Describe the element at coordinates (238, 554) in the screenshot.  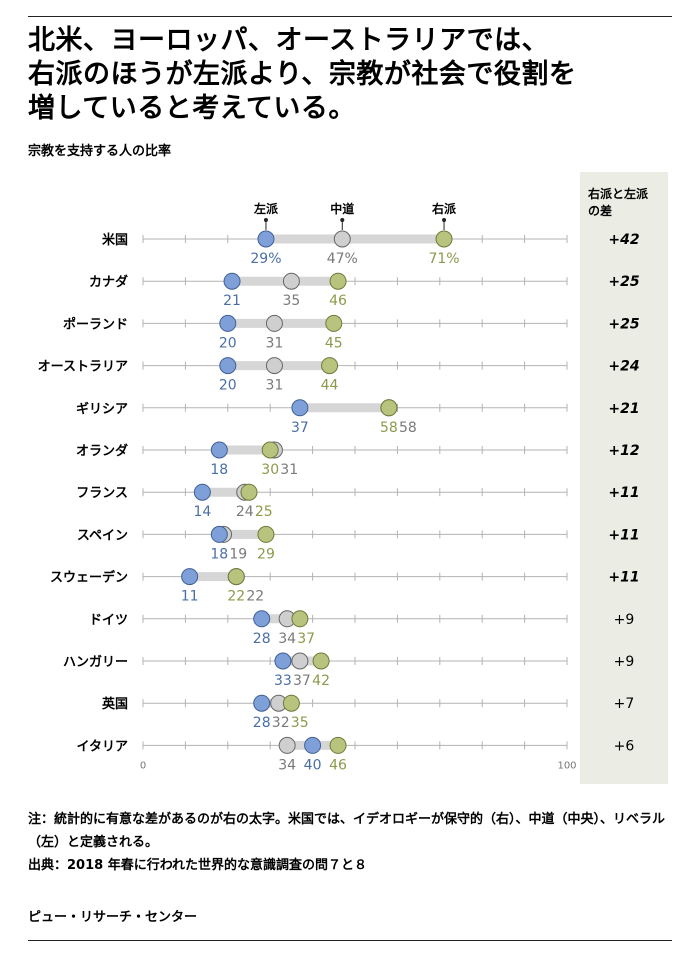
I see `value-label-center: 19` at that location.